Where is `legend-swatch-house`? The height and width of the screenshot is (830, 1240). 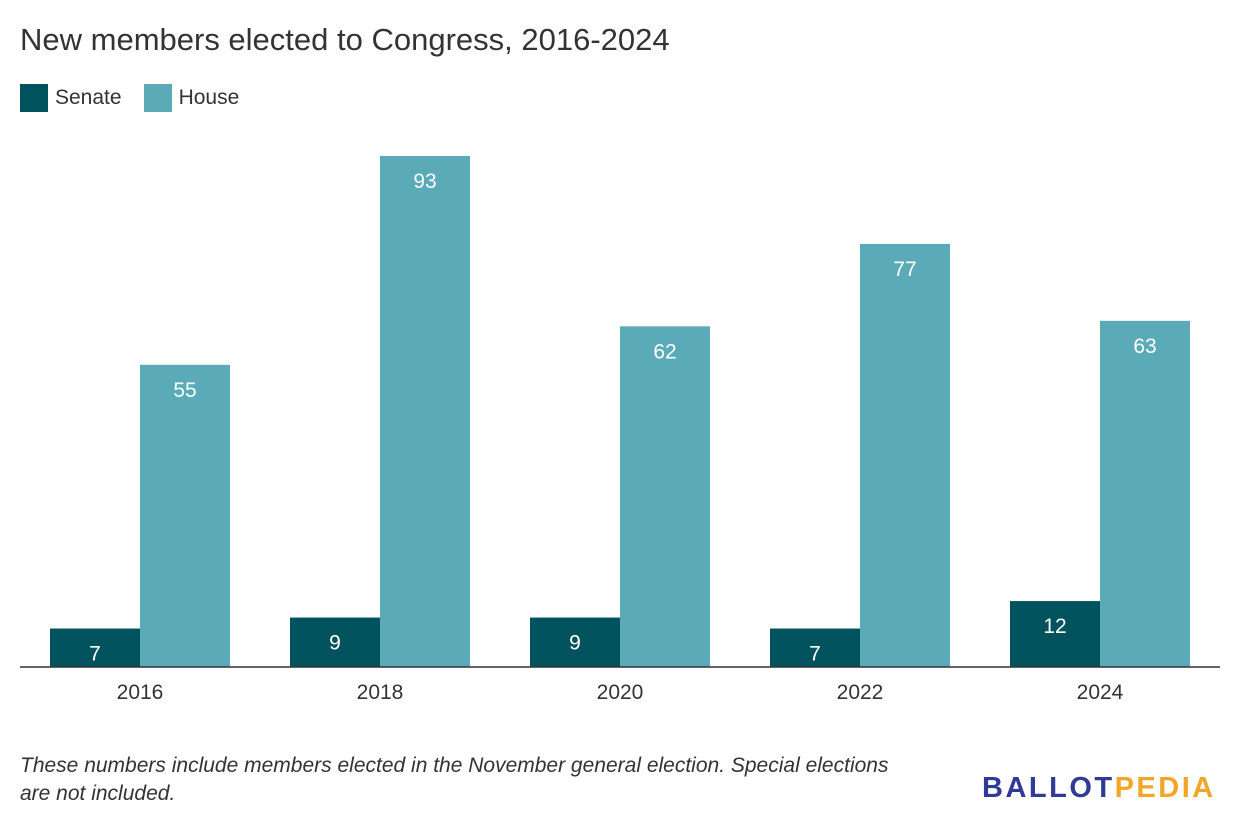
legend-swatch-house is located at coordinates (157, 98).